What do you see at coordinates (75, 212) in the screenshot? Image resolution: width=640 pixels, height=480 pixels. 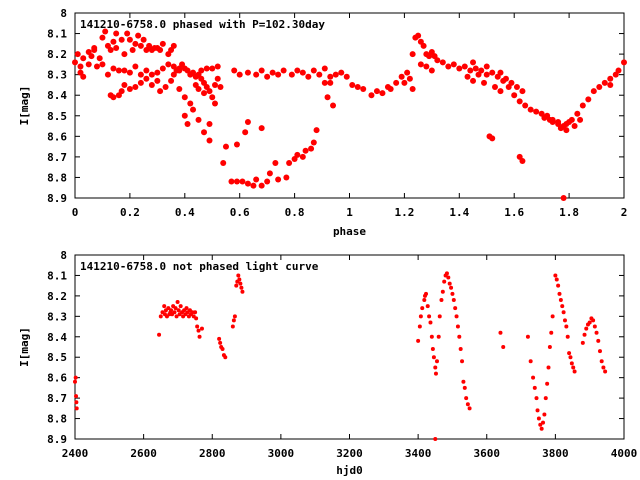 I see `x-tick-label: 0` at bounding box center [75, 212].